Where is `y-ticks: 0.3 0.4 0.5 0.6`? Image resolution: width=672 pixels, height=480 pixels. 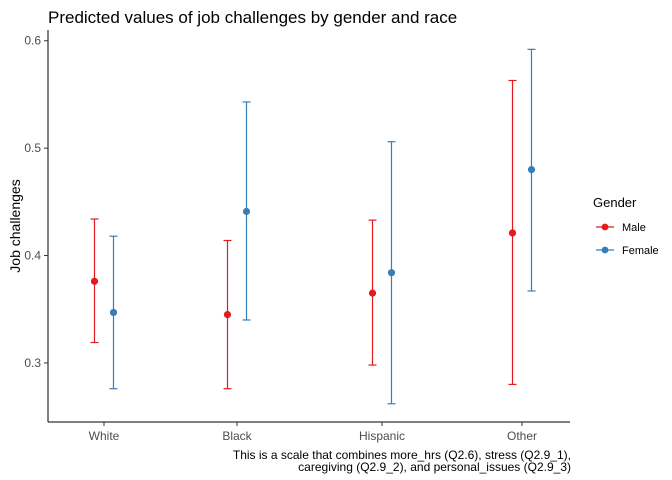 y-ticks: 0.3 0.4 0.5 0.6 is located at coordinates (36, 202).